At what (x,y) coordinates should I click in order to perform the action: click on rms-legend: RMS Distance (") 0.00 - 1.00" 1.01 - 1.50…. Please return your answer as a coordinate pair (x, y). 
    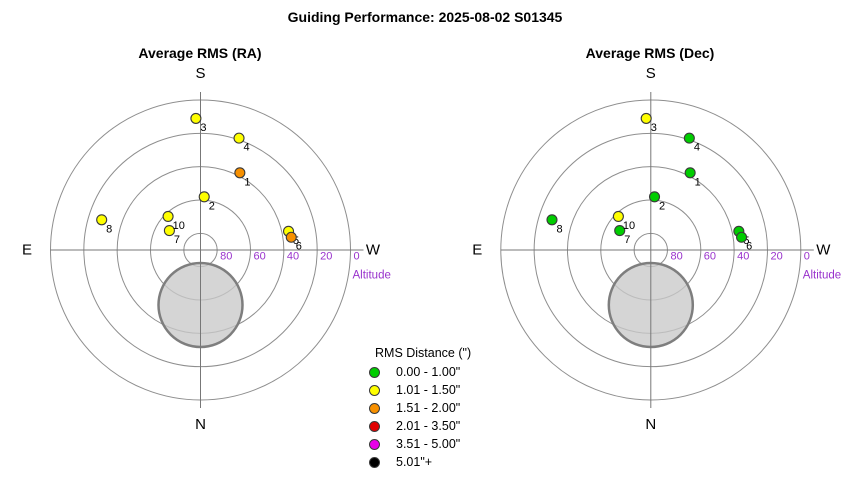
    Looking at the image, I should click on (429, 408).